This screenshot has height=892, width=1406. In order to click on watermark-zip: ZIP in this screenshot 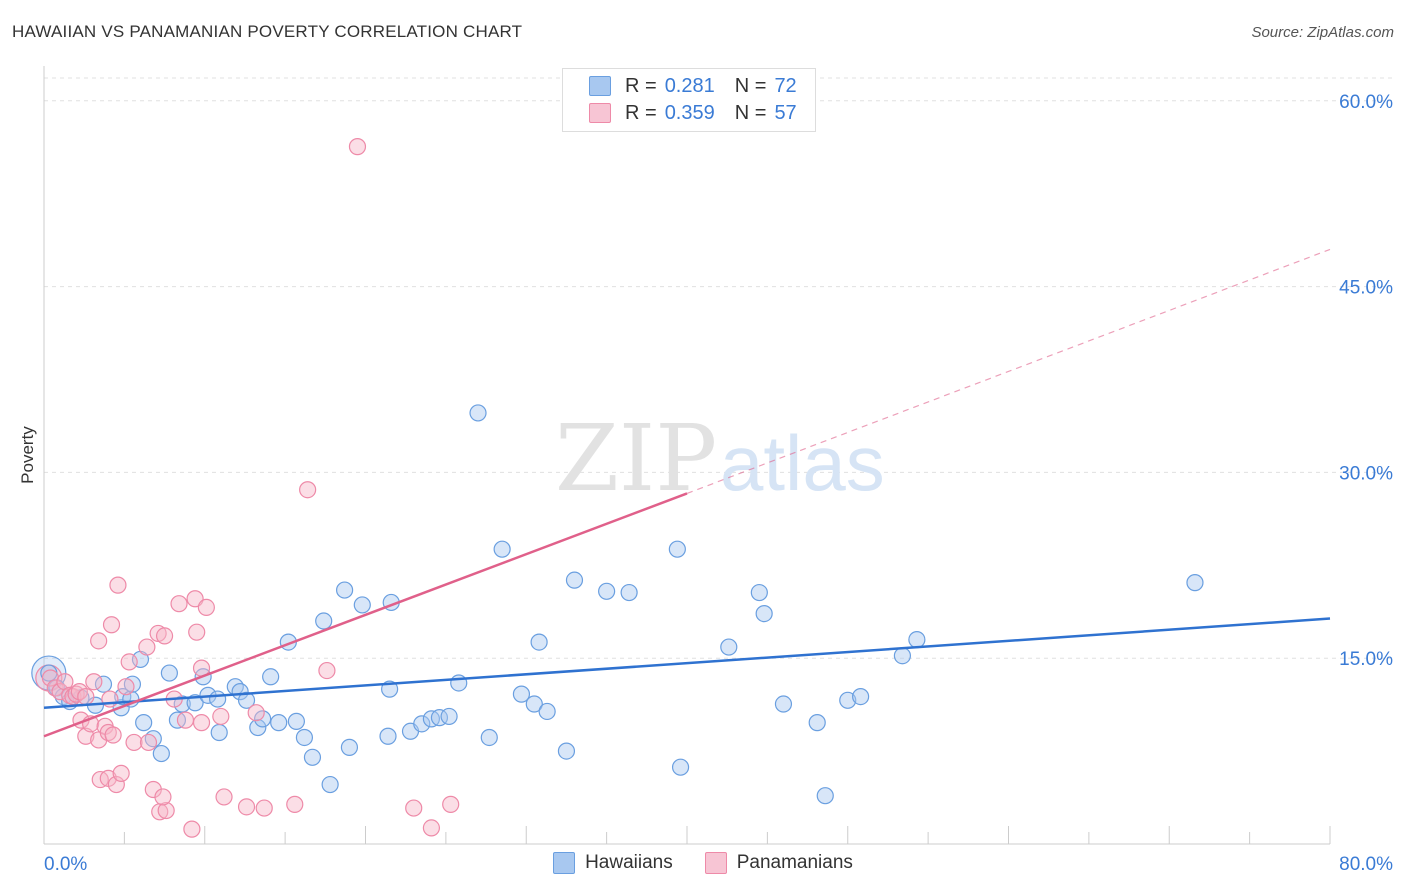, I will do `click(636, 458)`.